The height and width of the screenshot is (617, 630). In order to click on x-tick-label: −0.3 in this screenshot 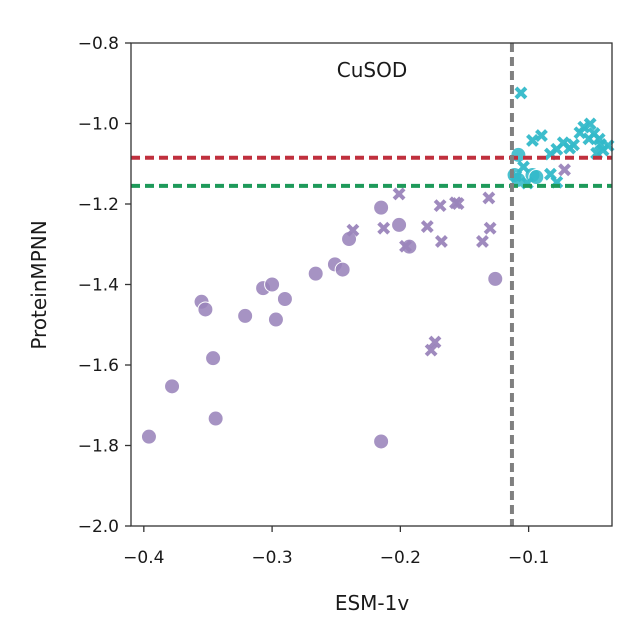, I will do `click(271, 558)`.